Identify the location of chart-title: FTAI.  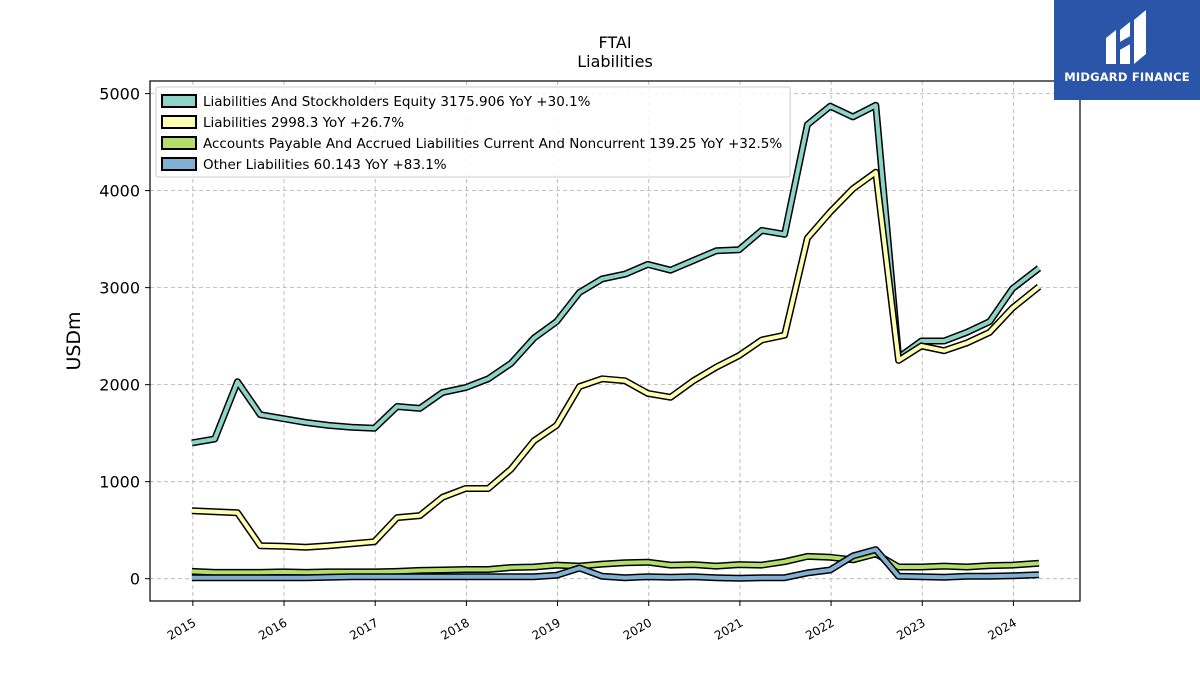
(614, 42).